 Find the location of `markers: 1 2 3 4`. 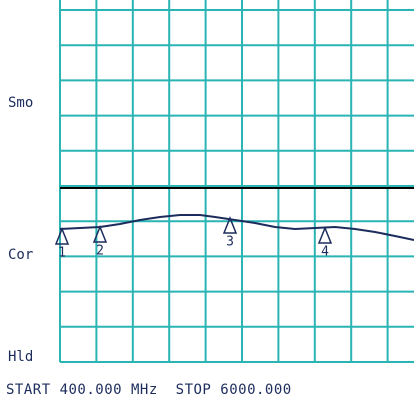

markers: 1 2 3 4 is located at coordinates (193, 238).